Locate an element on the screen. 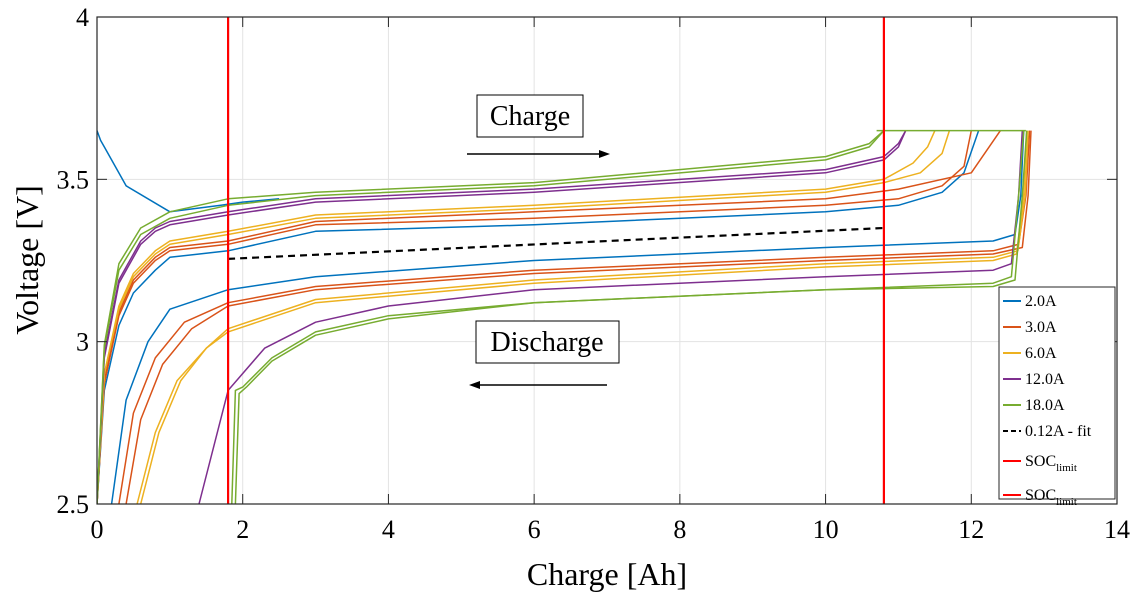  discharge-annotation-box is located at coordinates (547, 342).